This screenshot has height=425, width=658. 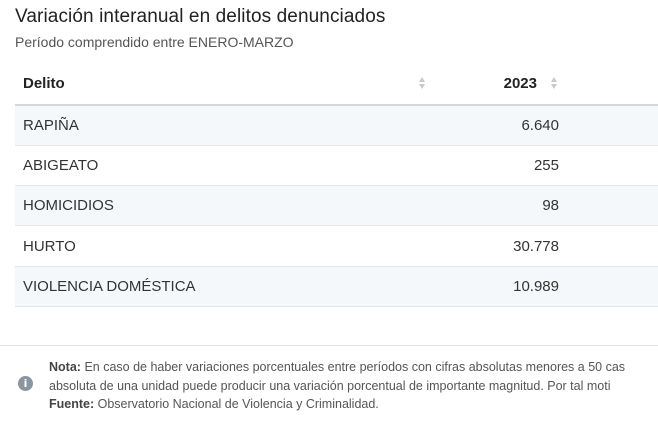 I want to click on cell-2023: 98, so click(x=494, y=206).